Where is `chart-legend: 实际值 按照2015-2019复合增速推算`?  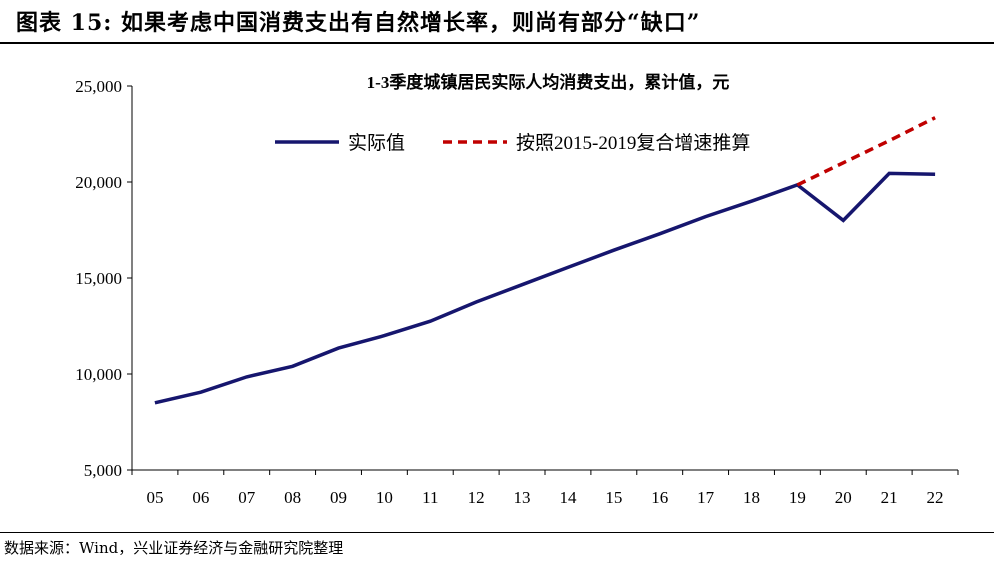
chart-legend: 实际值 按照2015-2019复合增速推算 is located at coordinates (512, 143).